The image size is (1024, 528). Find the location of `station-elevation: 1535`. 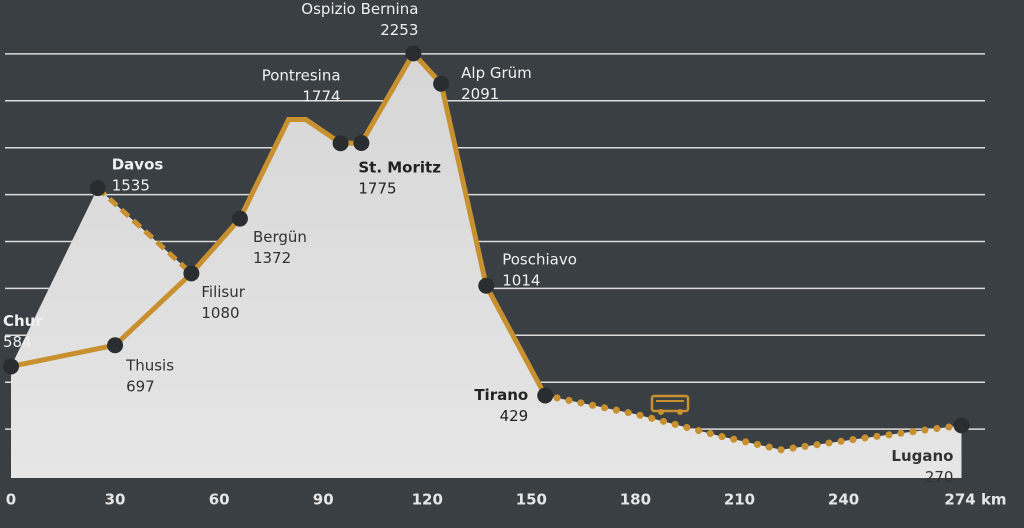

station-elevation: 1535 is located at coordinates (131, 186).